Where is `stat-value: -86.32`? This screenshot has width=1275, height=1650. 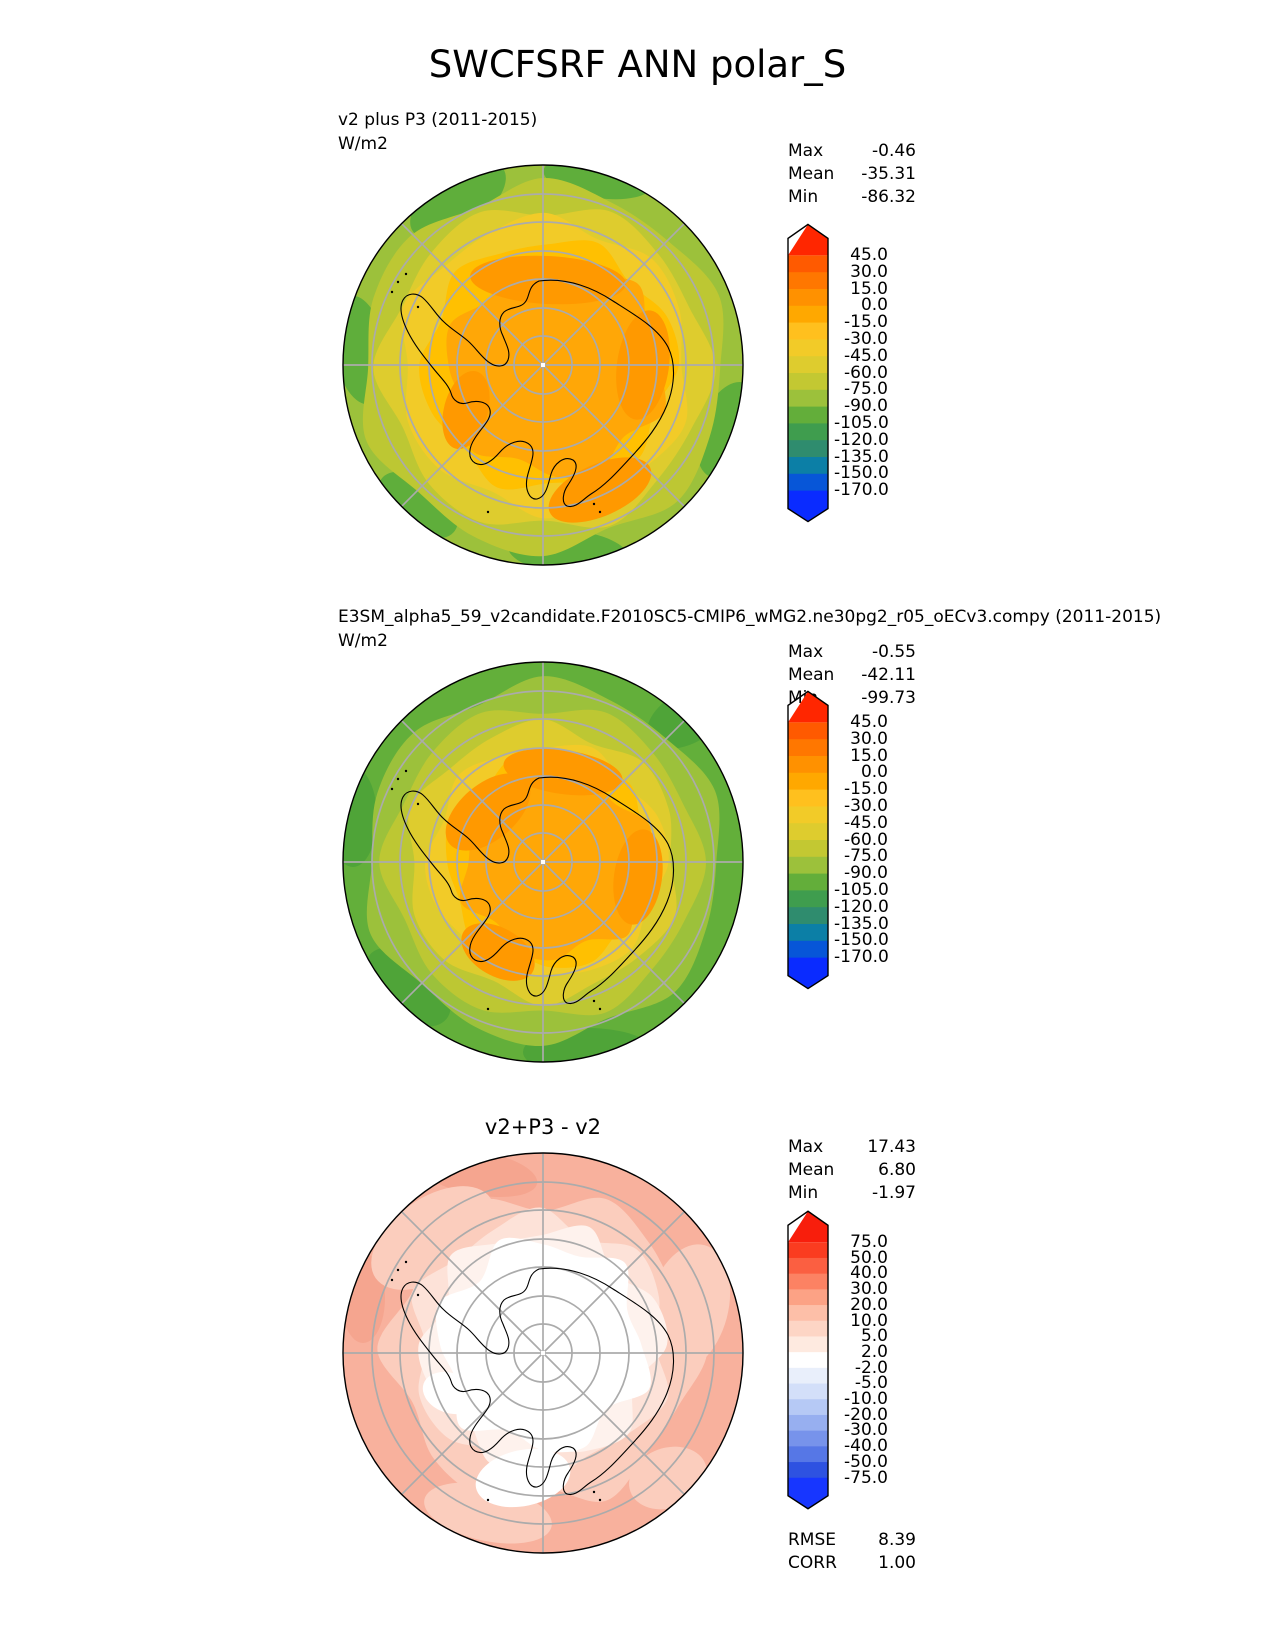 stat-value: -86.32 is located at coordinates (888, 197).